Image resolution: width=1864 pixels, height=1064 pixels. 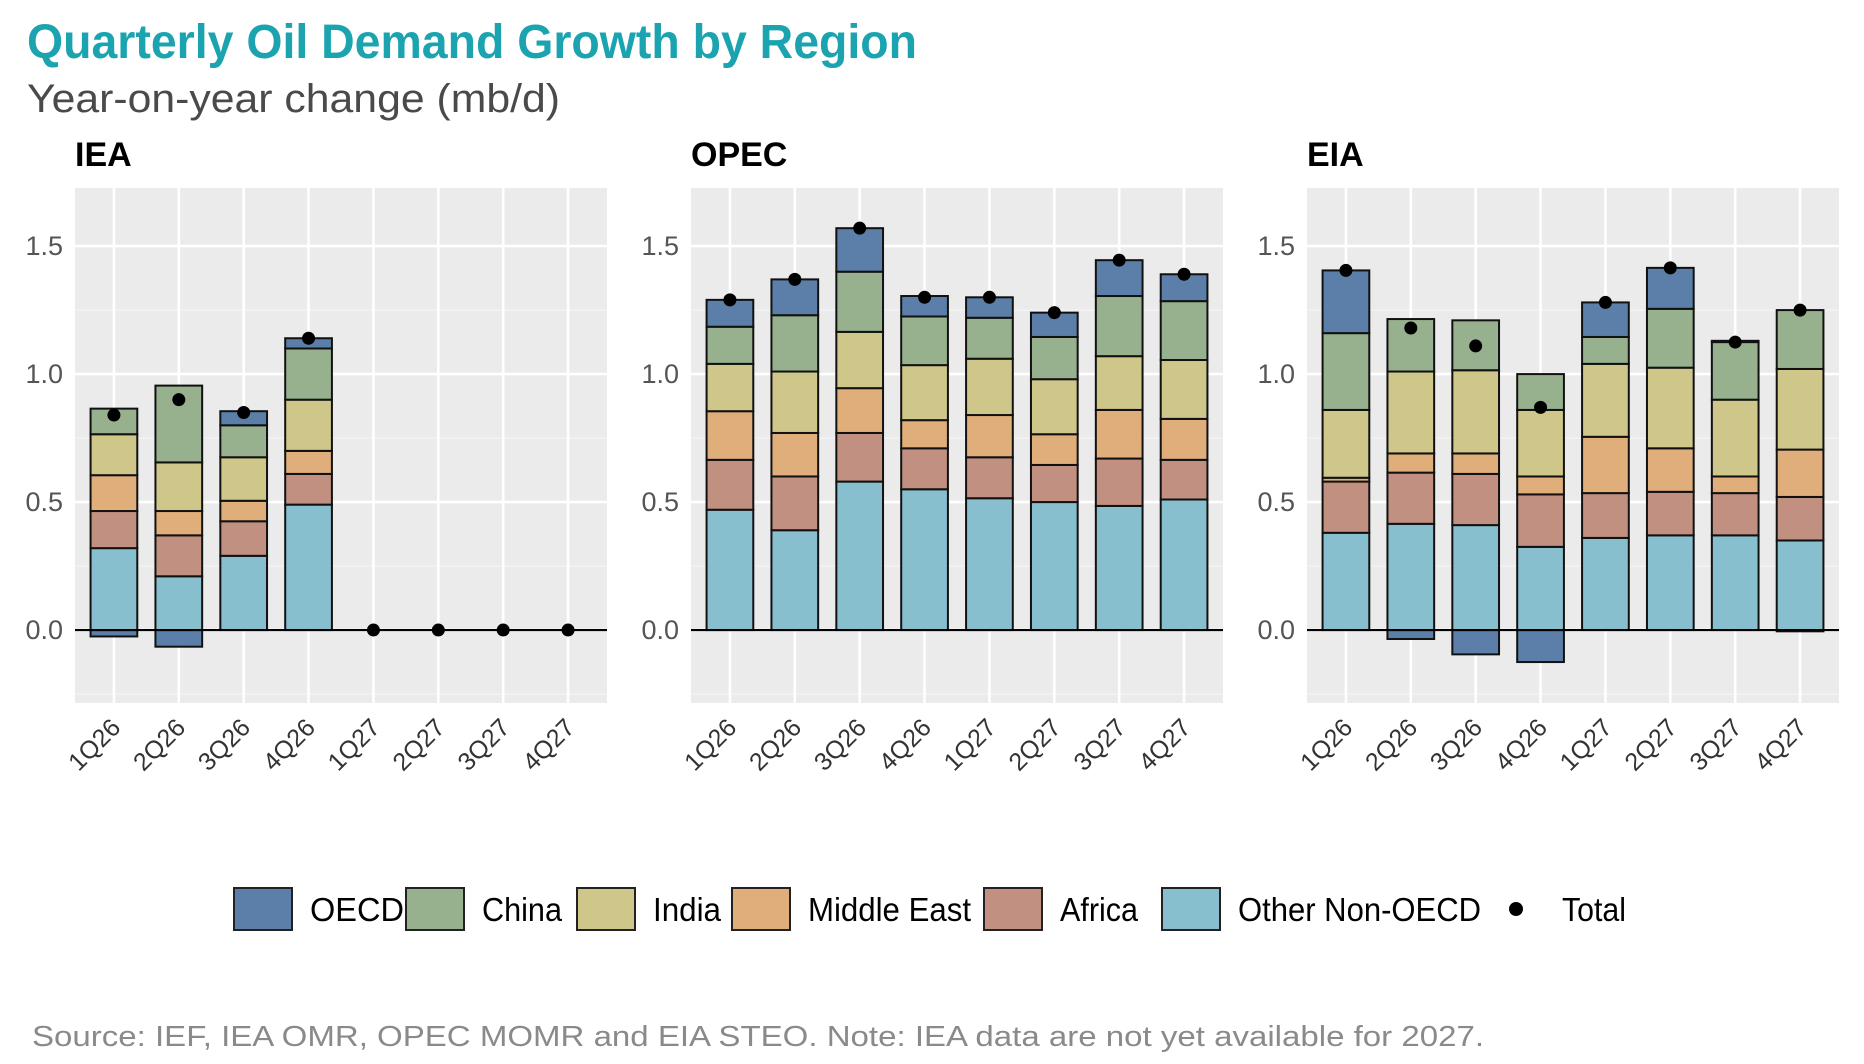 I want to click on legend-label: Africa, so click(x=1099, y=909).